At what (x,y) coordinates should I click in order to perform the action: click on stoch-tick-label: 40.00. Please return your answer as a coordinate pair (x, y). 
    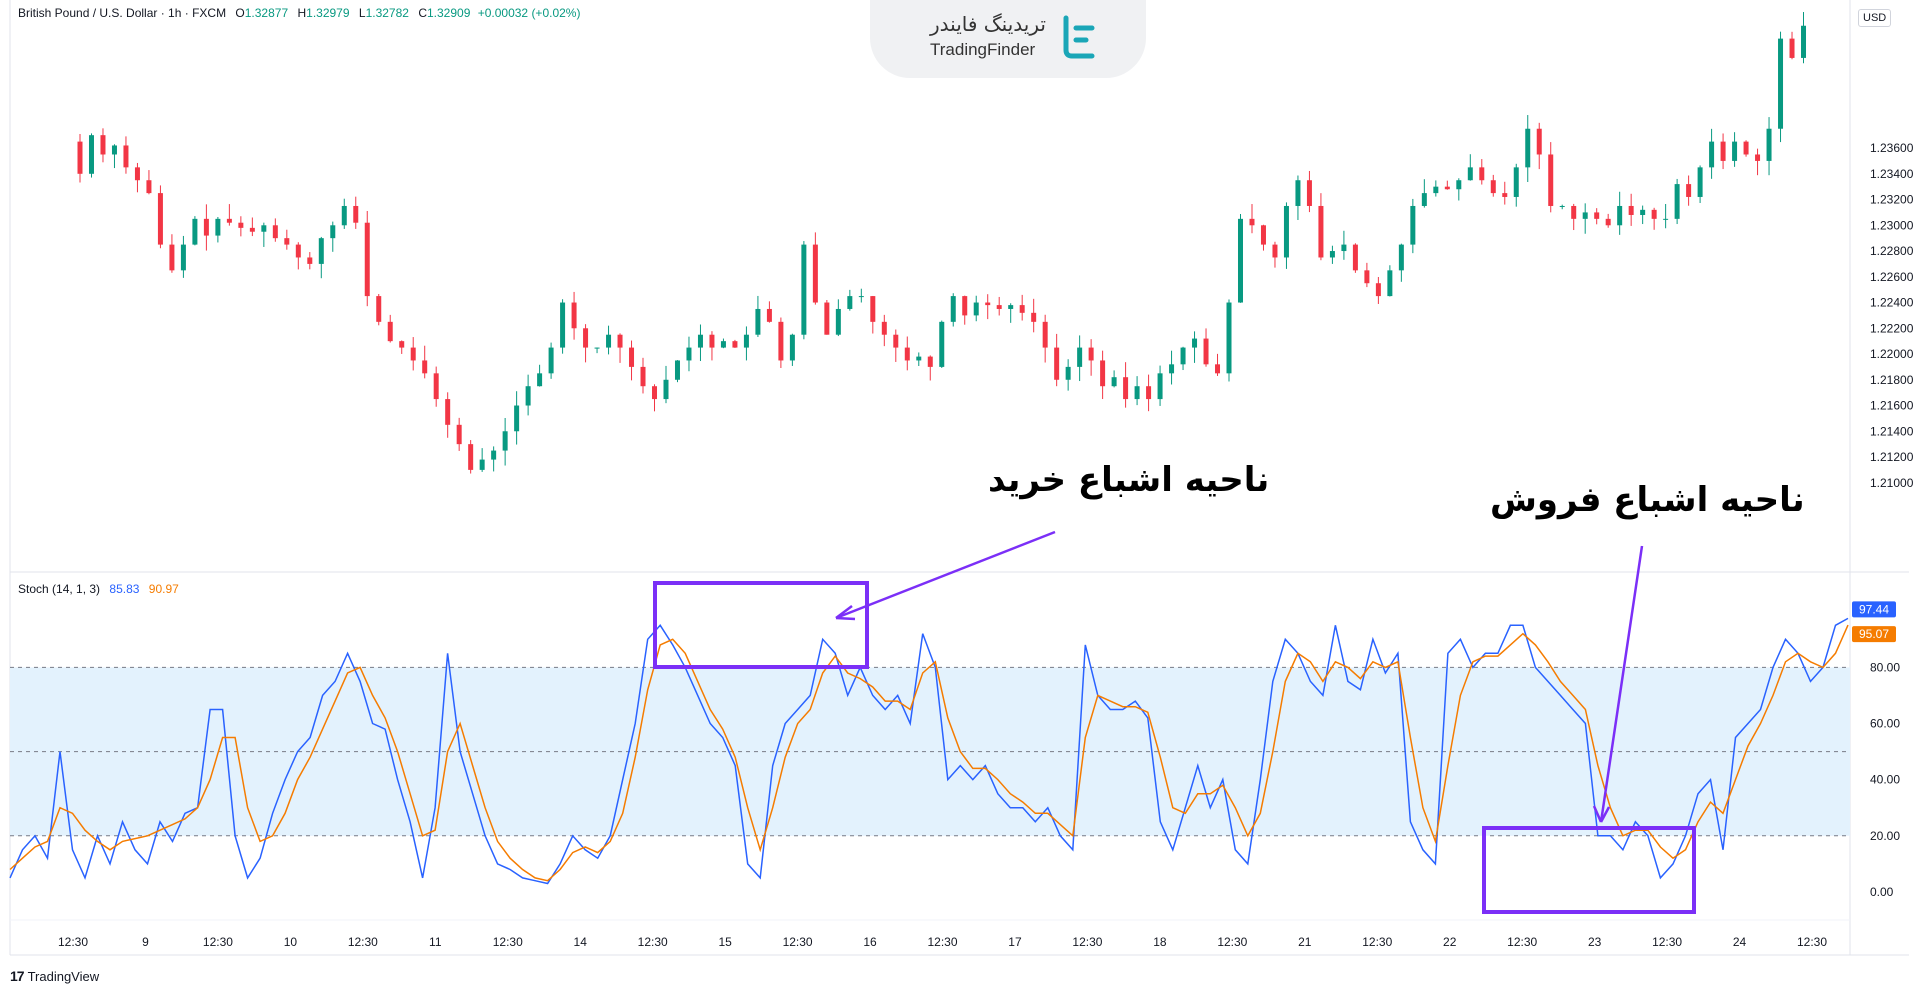
    Looking at the image, I should click on (1885, 780).